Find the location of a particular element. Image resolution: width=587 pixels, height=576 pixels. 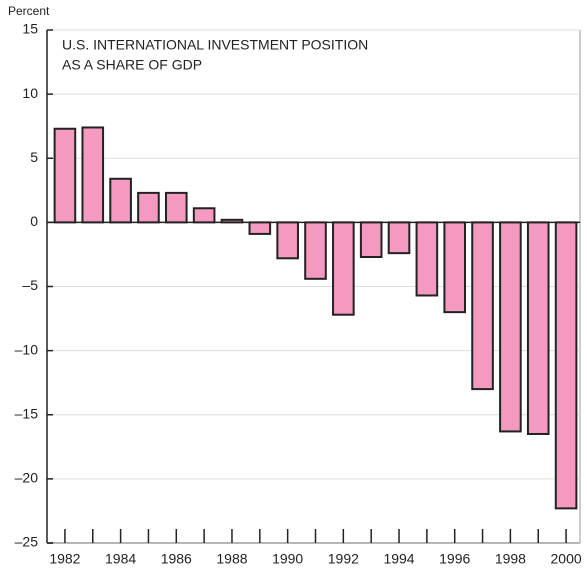

y-tick-label: 15 is located at coordinates (30, 29).